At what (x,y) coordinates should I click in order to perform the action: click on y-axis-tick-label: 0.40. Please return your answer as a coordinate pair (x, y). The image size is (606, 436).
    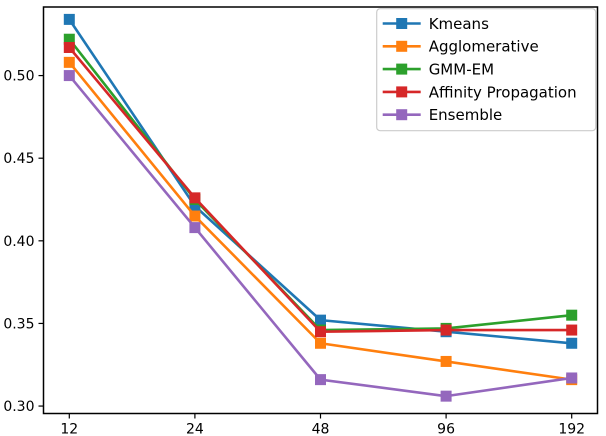
    Looking at the image, I should click on (18, 242).